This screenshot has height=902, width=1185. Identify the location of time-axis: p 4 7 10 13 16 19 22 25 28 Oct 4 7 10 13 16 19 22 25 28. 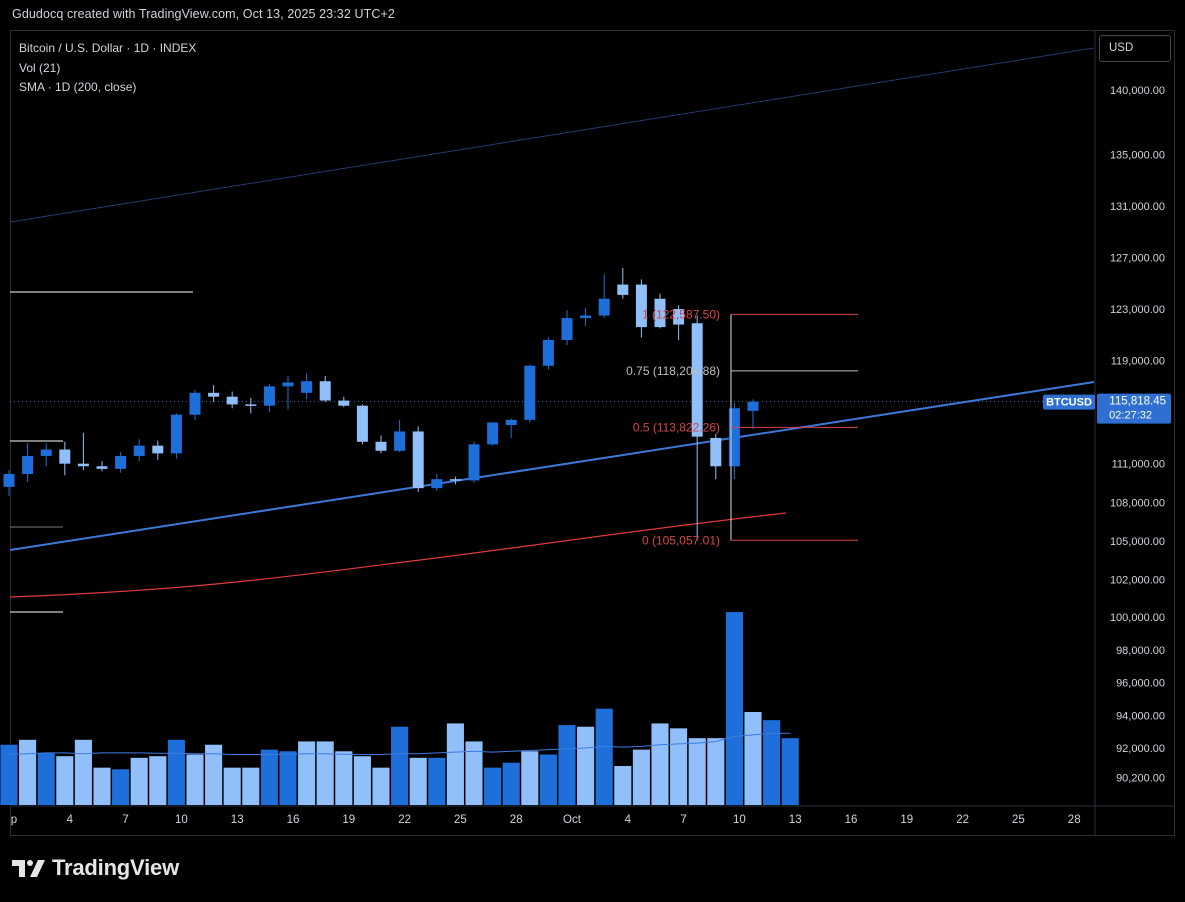
(546, 820).